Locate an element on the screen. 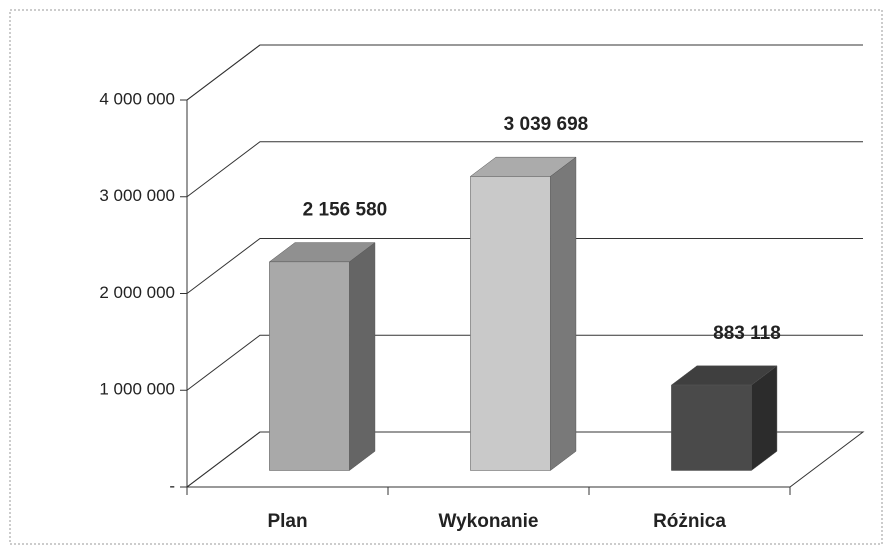  x-tick-label: Wykonanie is located at coordinates (489, 521).